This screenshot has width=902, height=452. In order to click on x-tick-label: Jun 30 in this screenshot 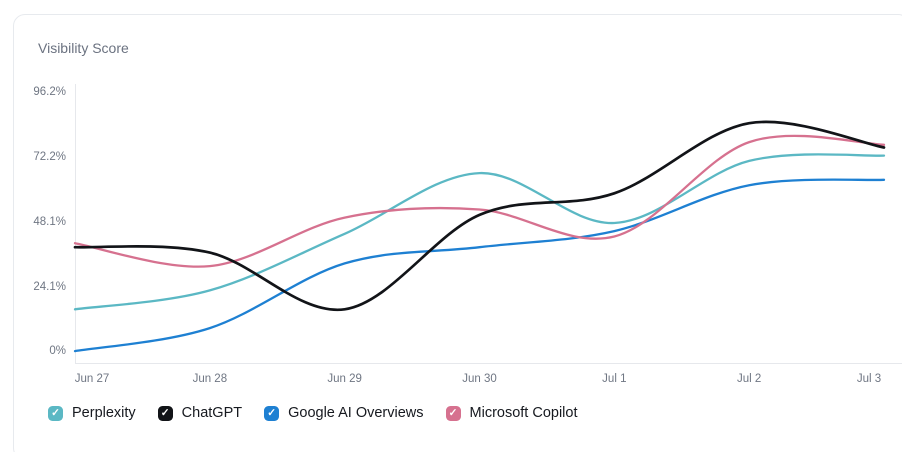, I will do `click(479, 379)`.